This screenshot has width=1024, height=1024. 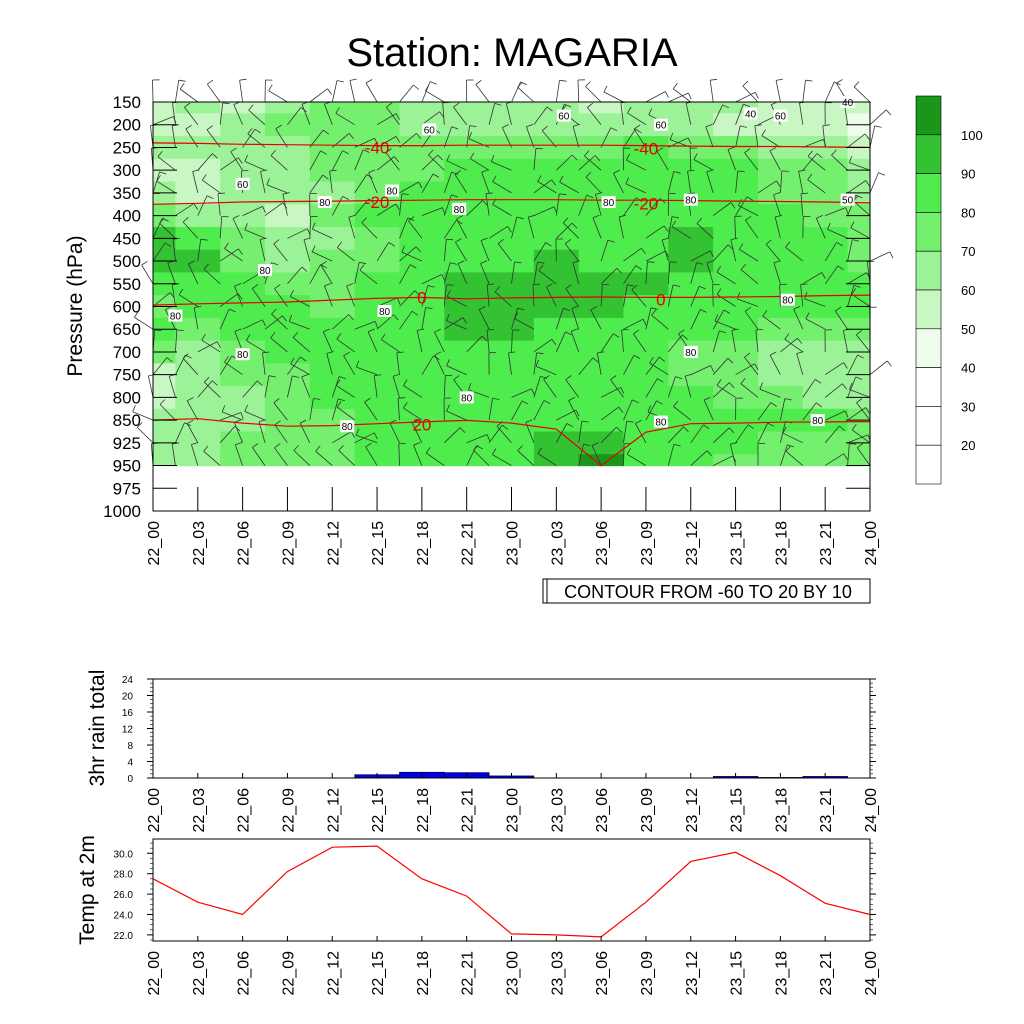 What do you see at coordinates (154, 810) in the screenshot?
I see `time-tick-label: 22_00` at bounding box center [154, 810].